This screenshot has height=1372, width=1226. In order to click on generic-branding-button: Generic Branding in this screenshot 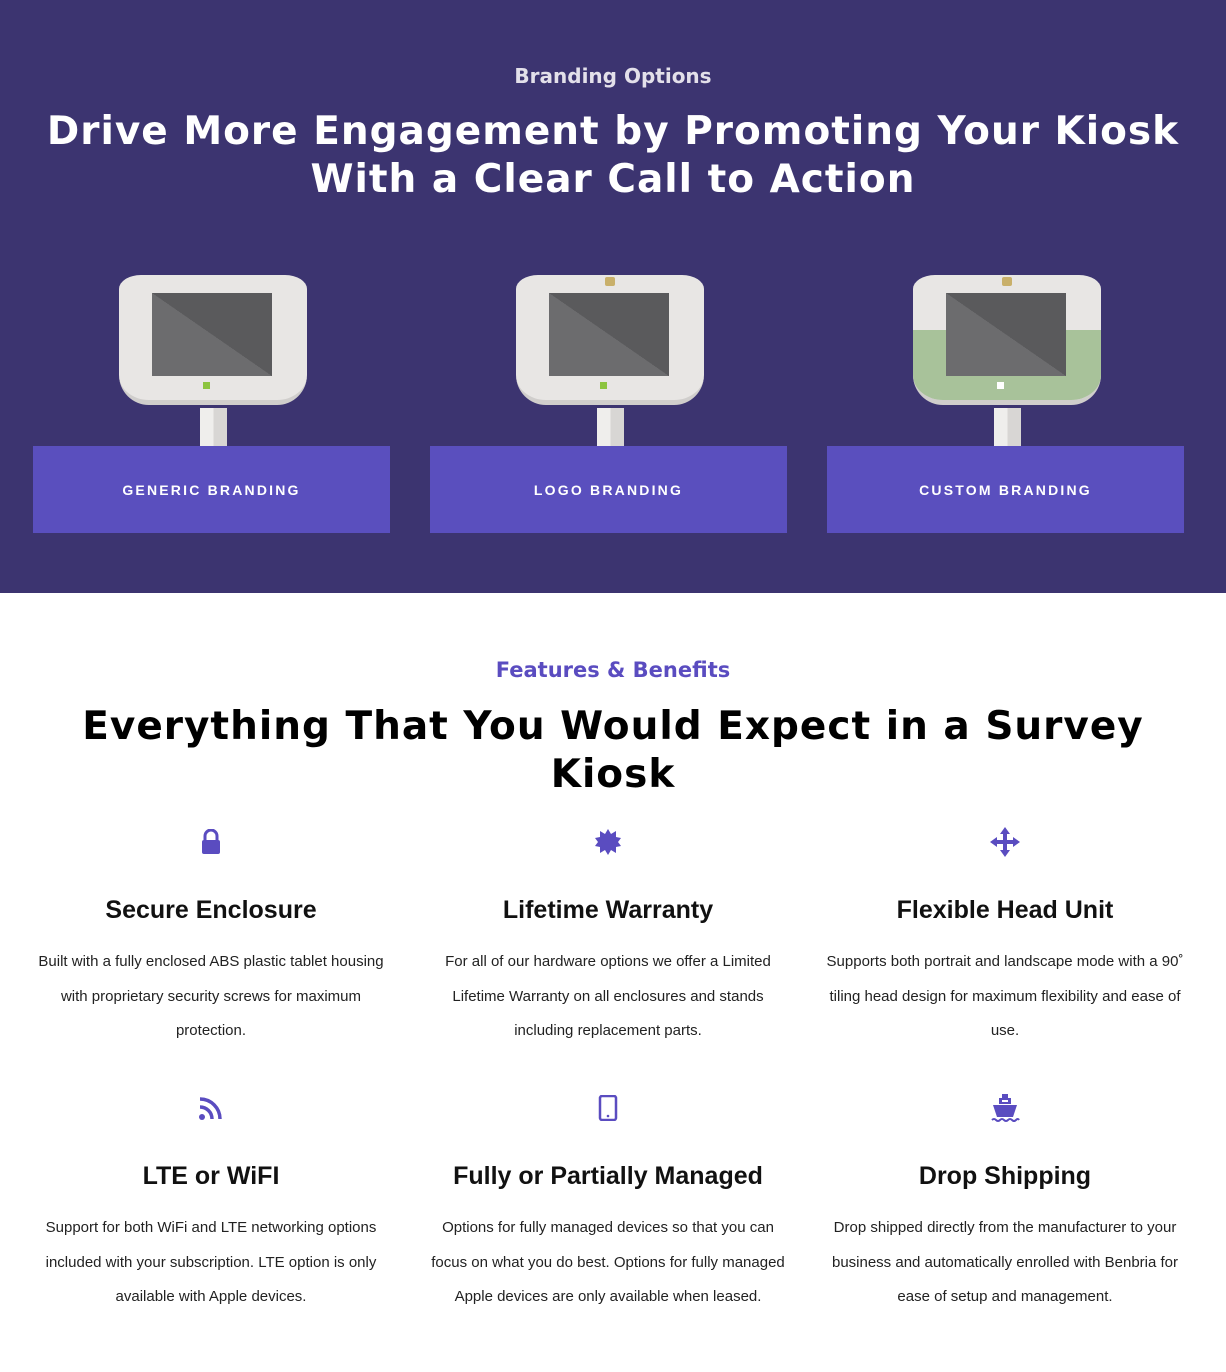, I will do `click(211, 489)`.